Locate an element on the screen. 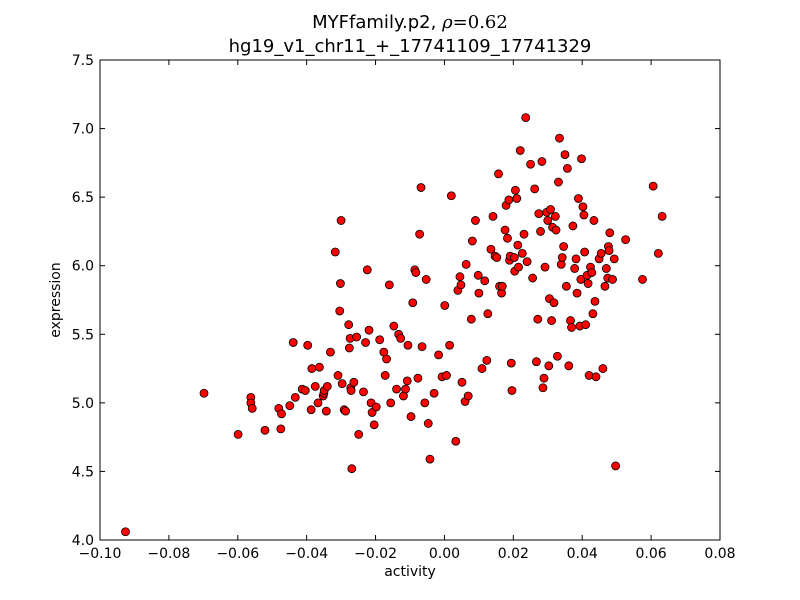  x-tick-label: −0.10 is located at coordinates (100, 554).